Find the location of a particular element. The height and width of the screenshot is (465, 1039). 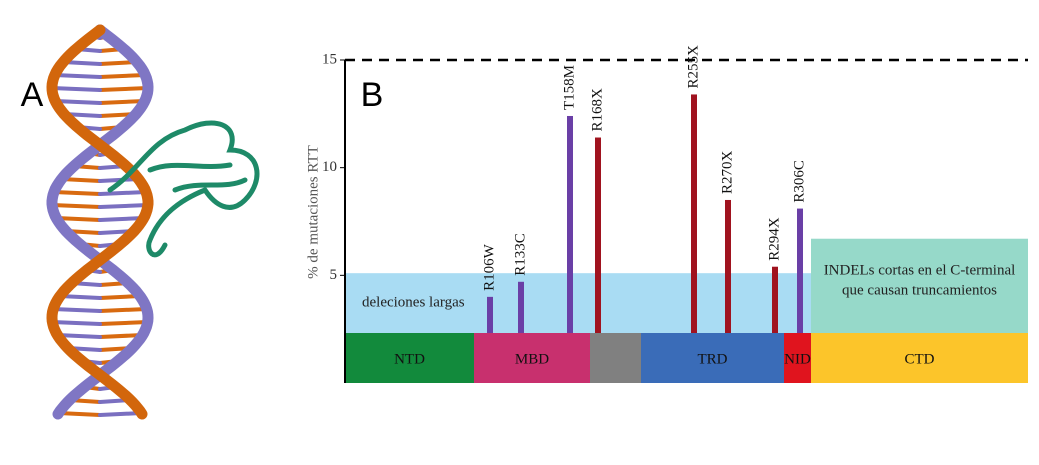

bar-label: R306C is located at coordinates (799, 181).